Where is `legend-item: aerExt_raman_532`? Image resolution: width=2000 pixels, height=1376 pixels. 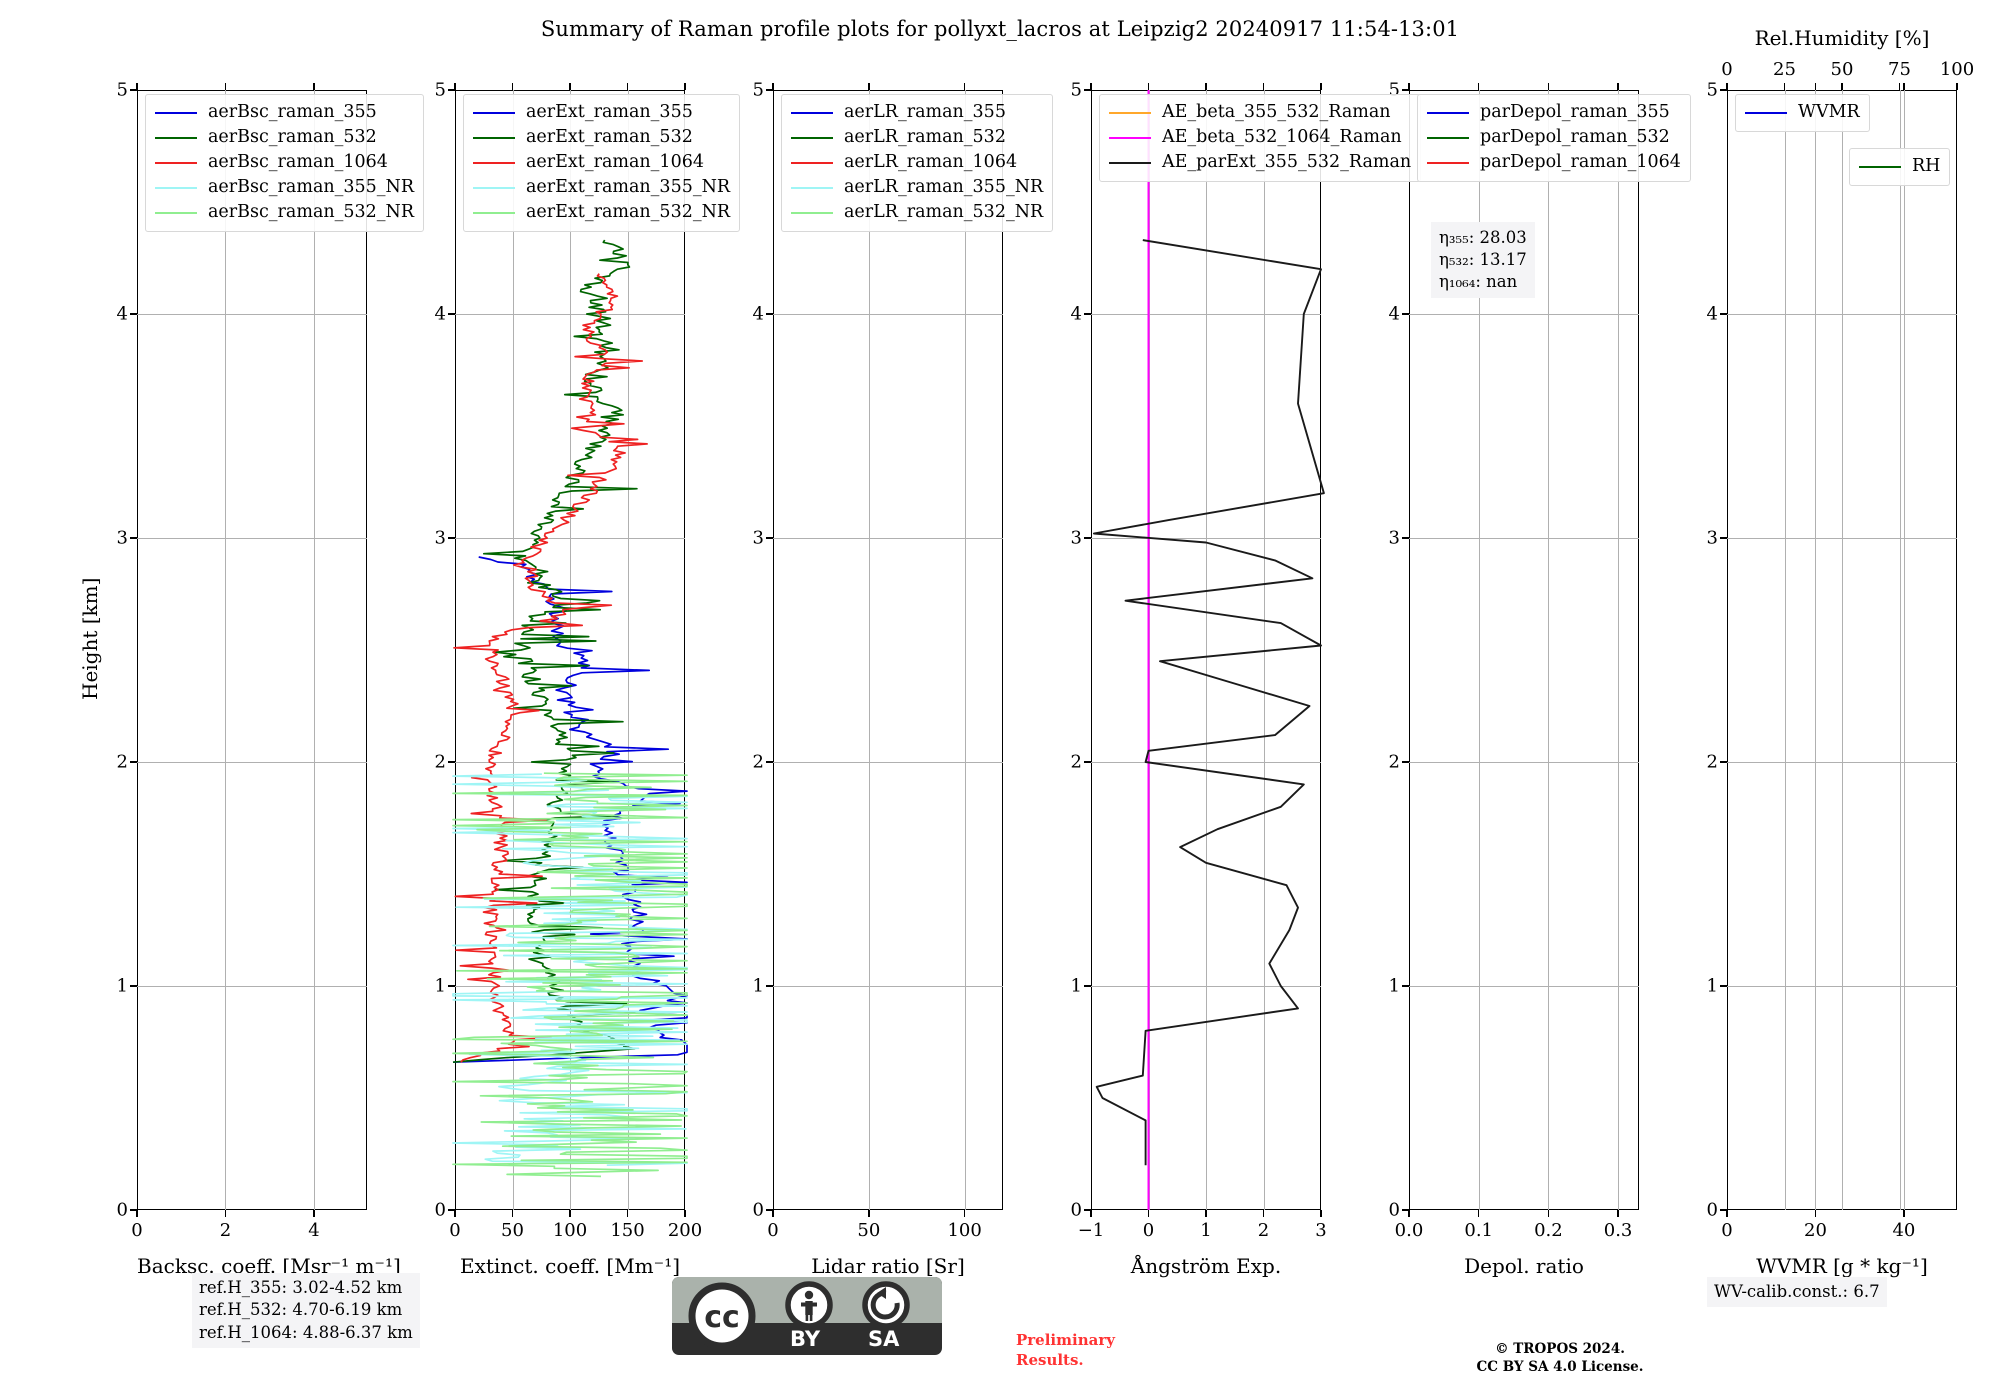
legend-item: aerExt_raman_532 is located at coordinates (601, 137).